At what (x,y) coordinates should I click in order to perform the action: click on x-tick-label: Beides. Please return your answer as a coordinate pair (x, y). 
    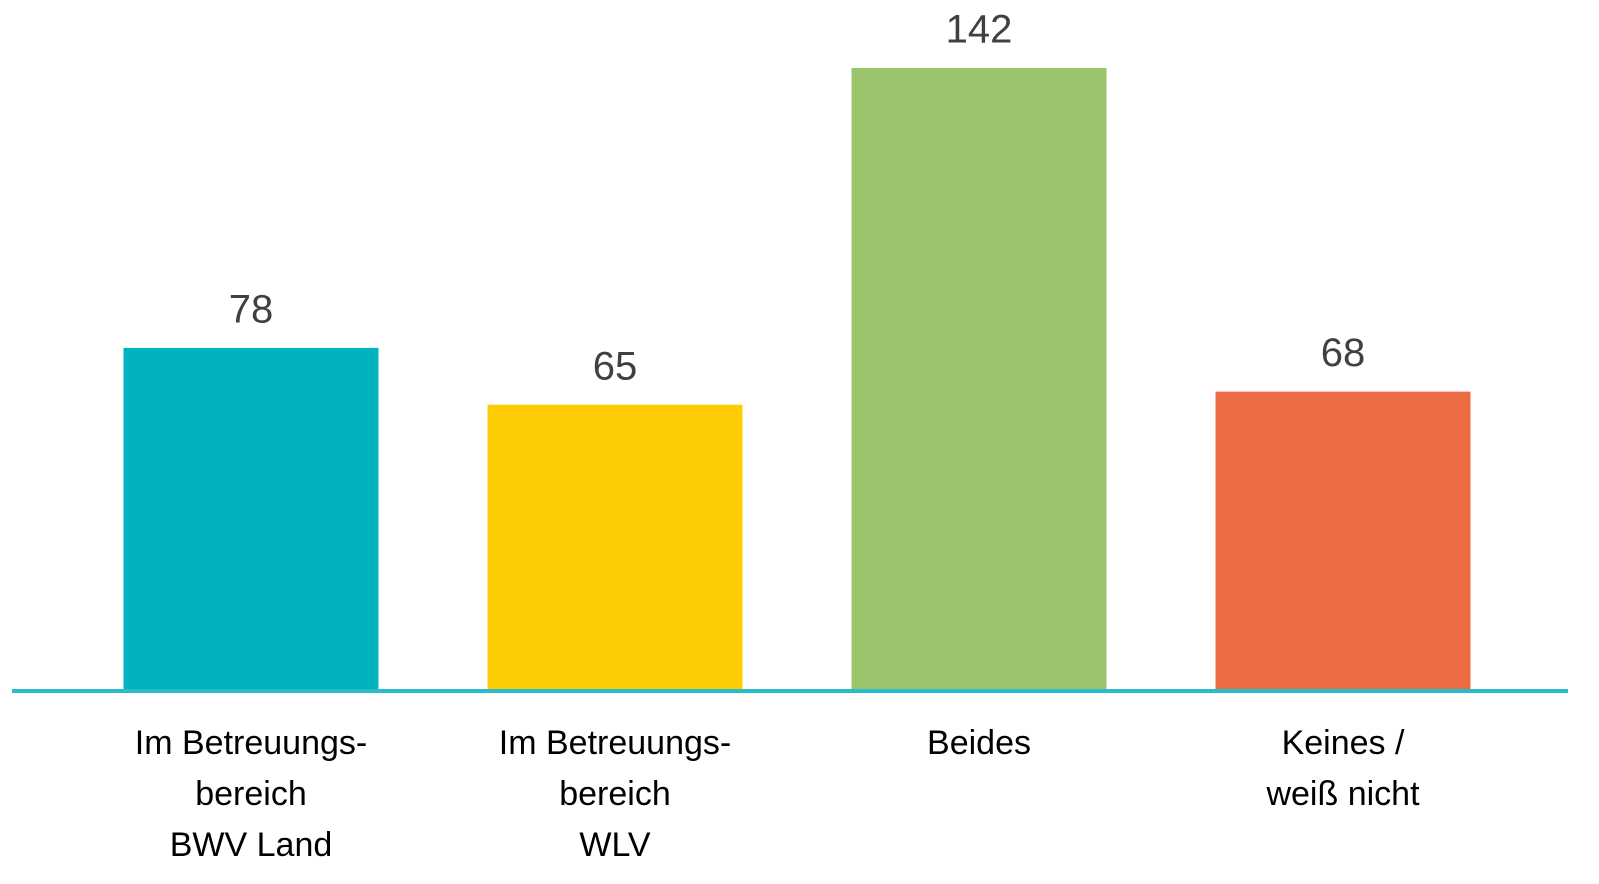
    Looking at the image, I should click on (979, 743).